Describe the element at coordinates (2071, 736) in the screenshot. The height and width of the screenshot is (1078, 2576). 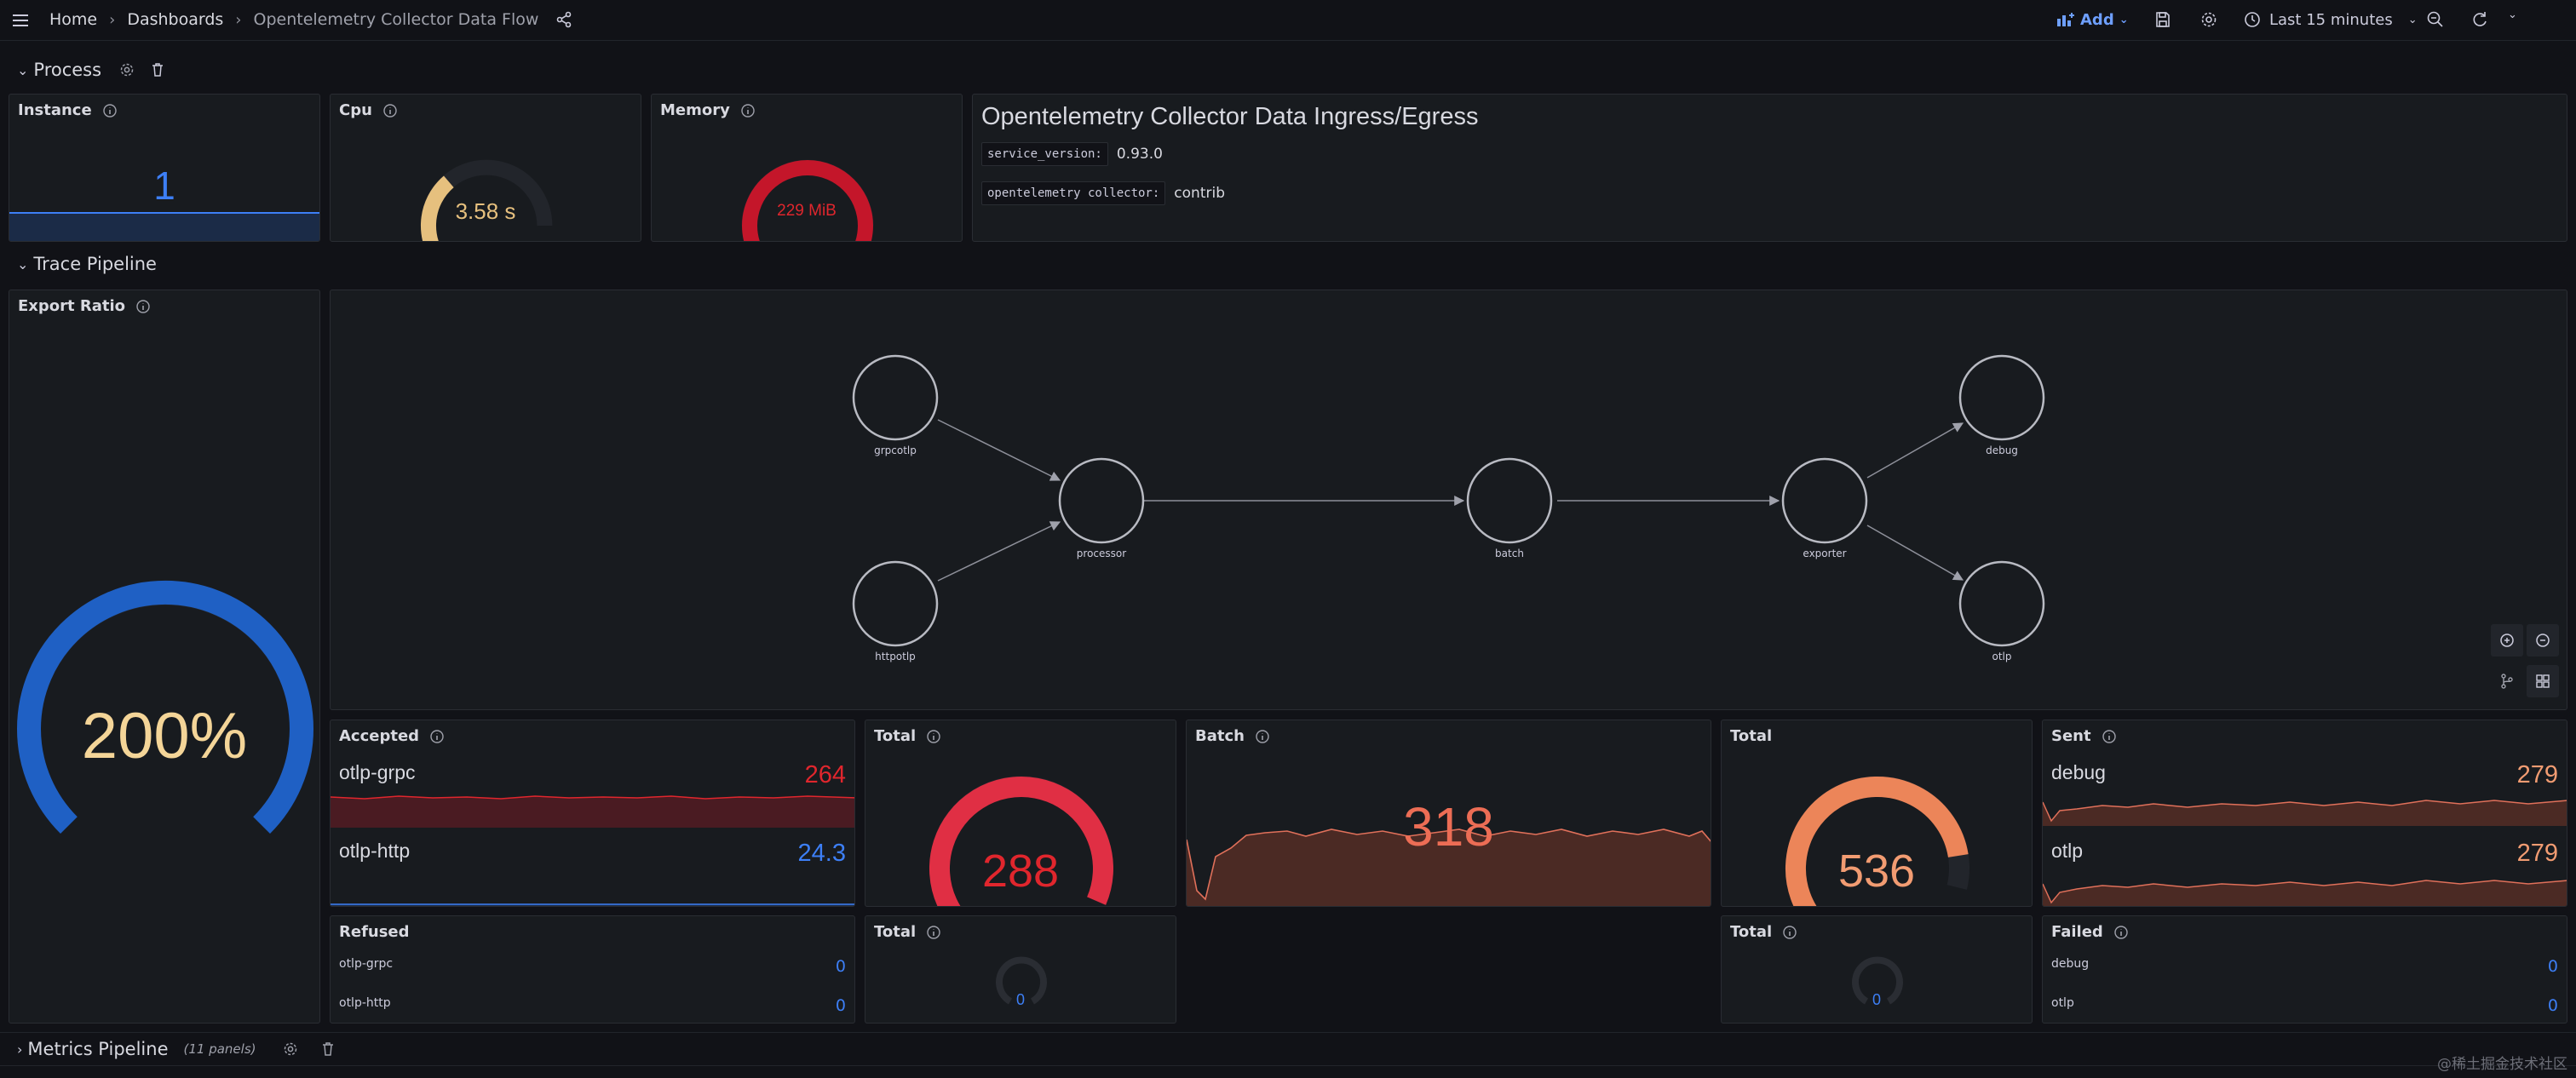
I see `panel-title: Sent` at that location.